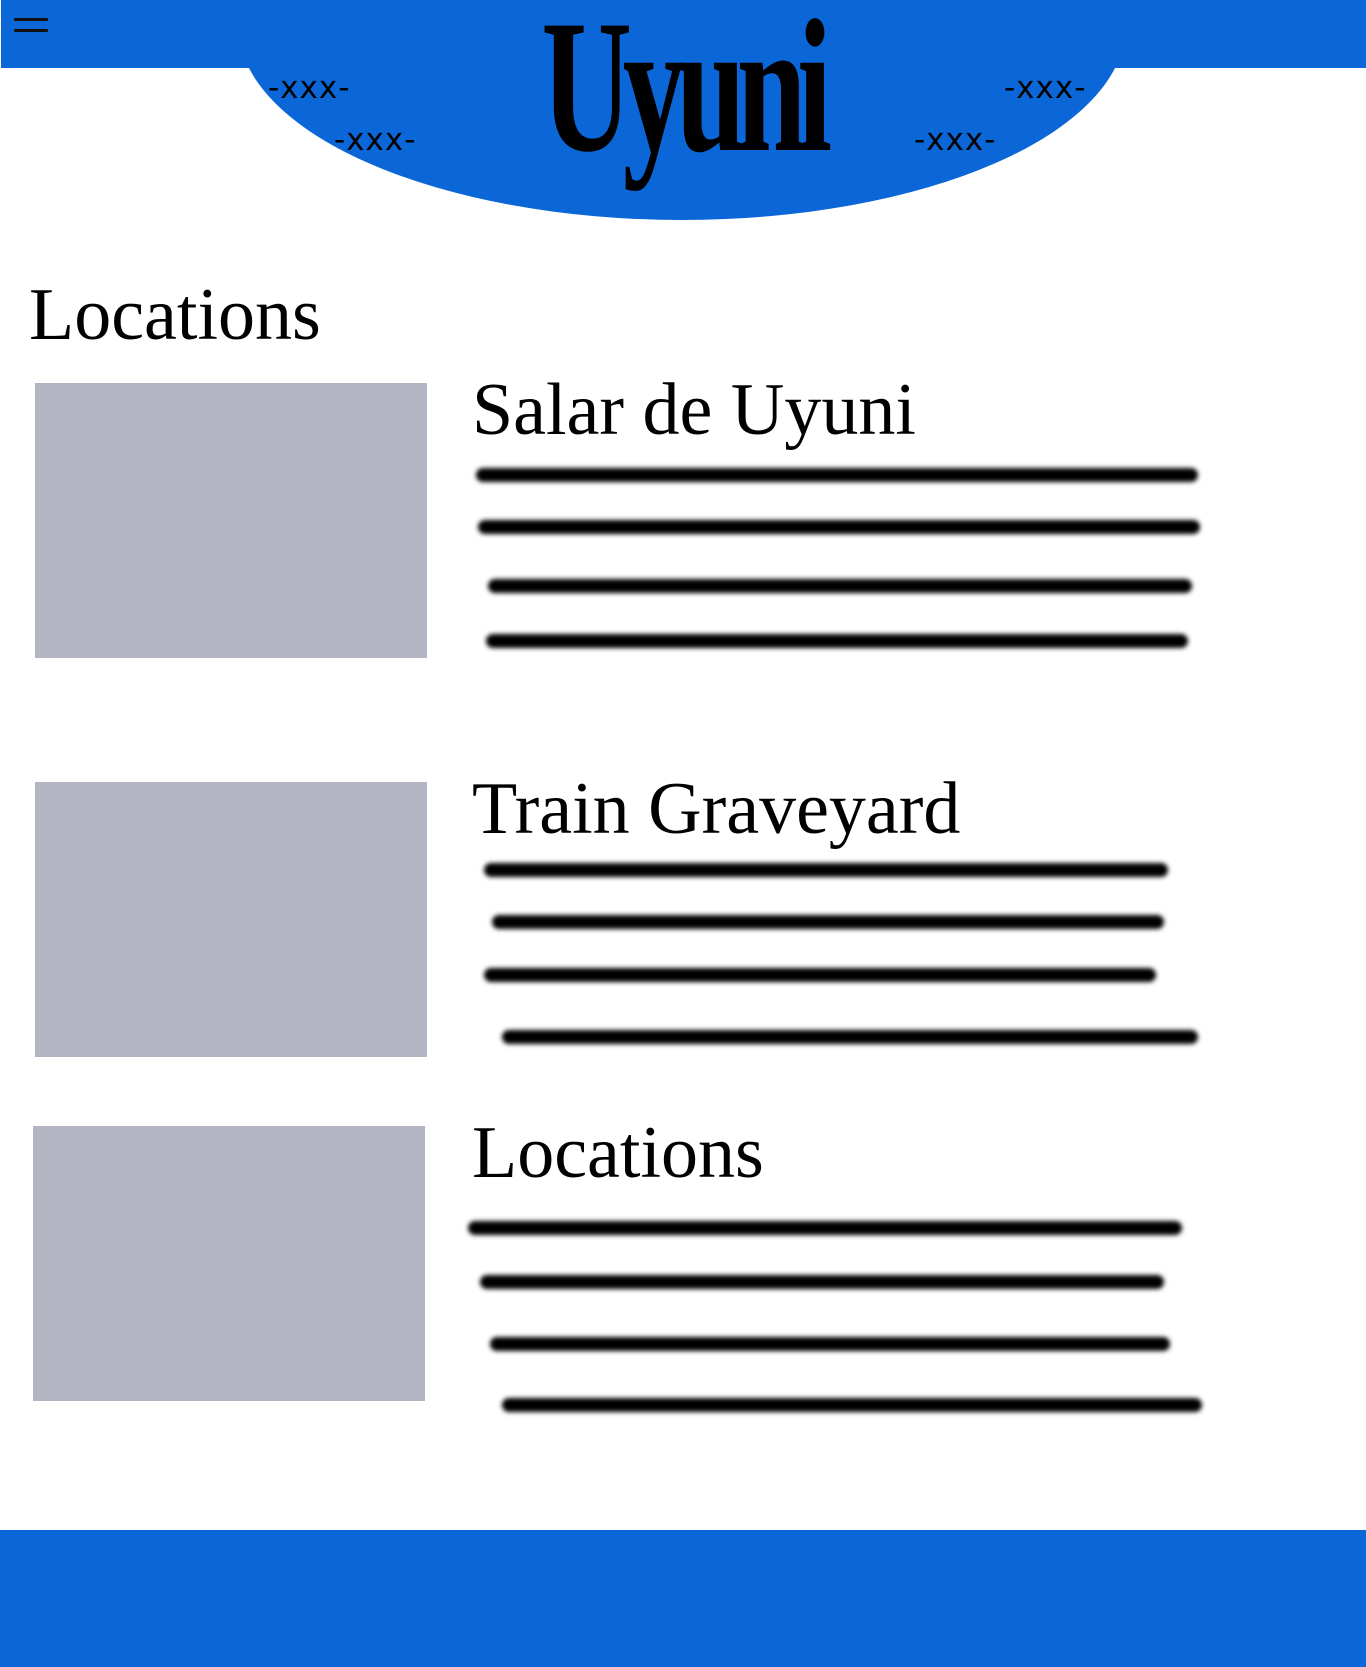 The width and height of the screenshot is (1366, 1667). What do you see at coordinates (683, 1598) in the screenshot?
I see `site-footer` at bounding box center [683, 1598].